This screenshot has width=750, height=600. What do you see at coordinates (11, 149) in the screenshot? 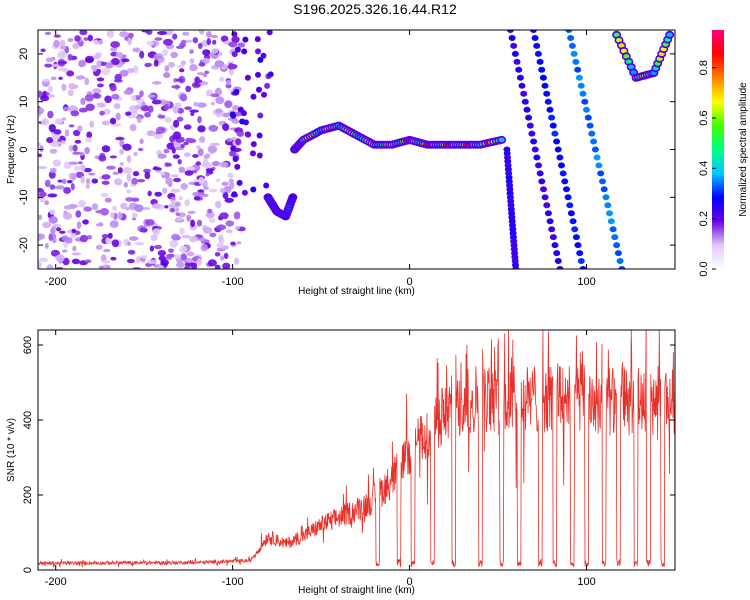
I see `y-axis-label: Frequency (Hz)` at bounding box center [11, 149].